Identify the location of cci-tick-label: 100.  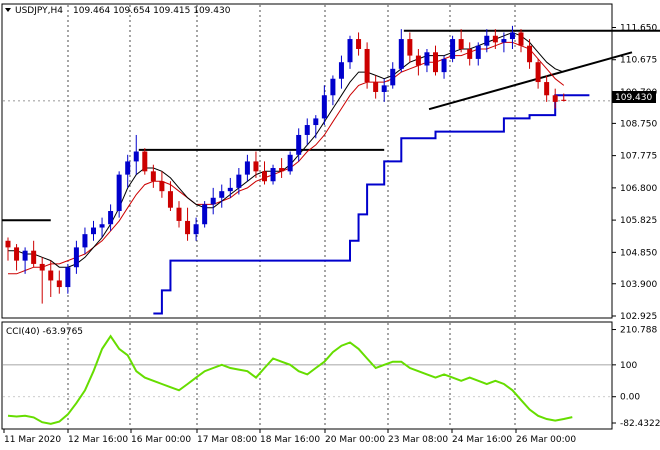
(628, 366).